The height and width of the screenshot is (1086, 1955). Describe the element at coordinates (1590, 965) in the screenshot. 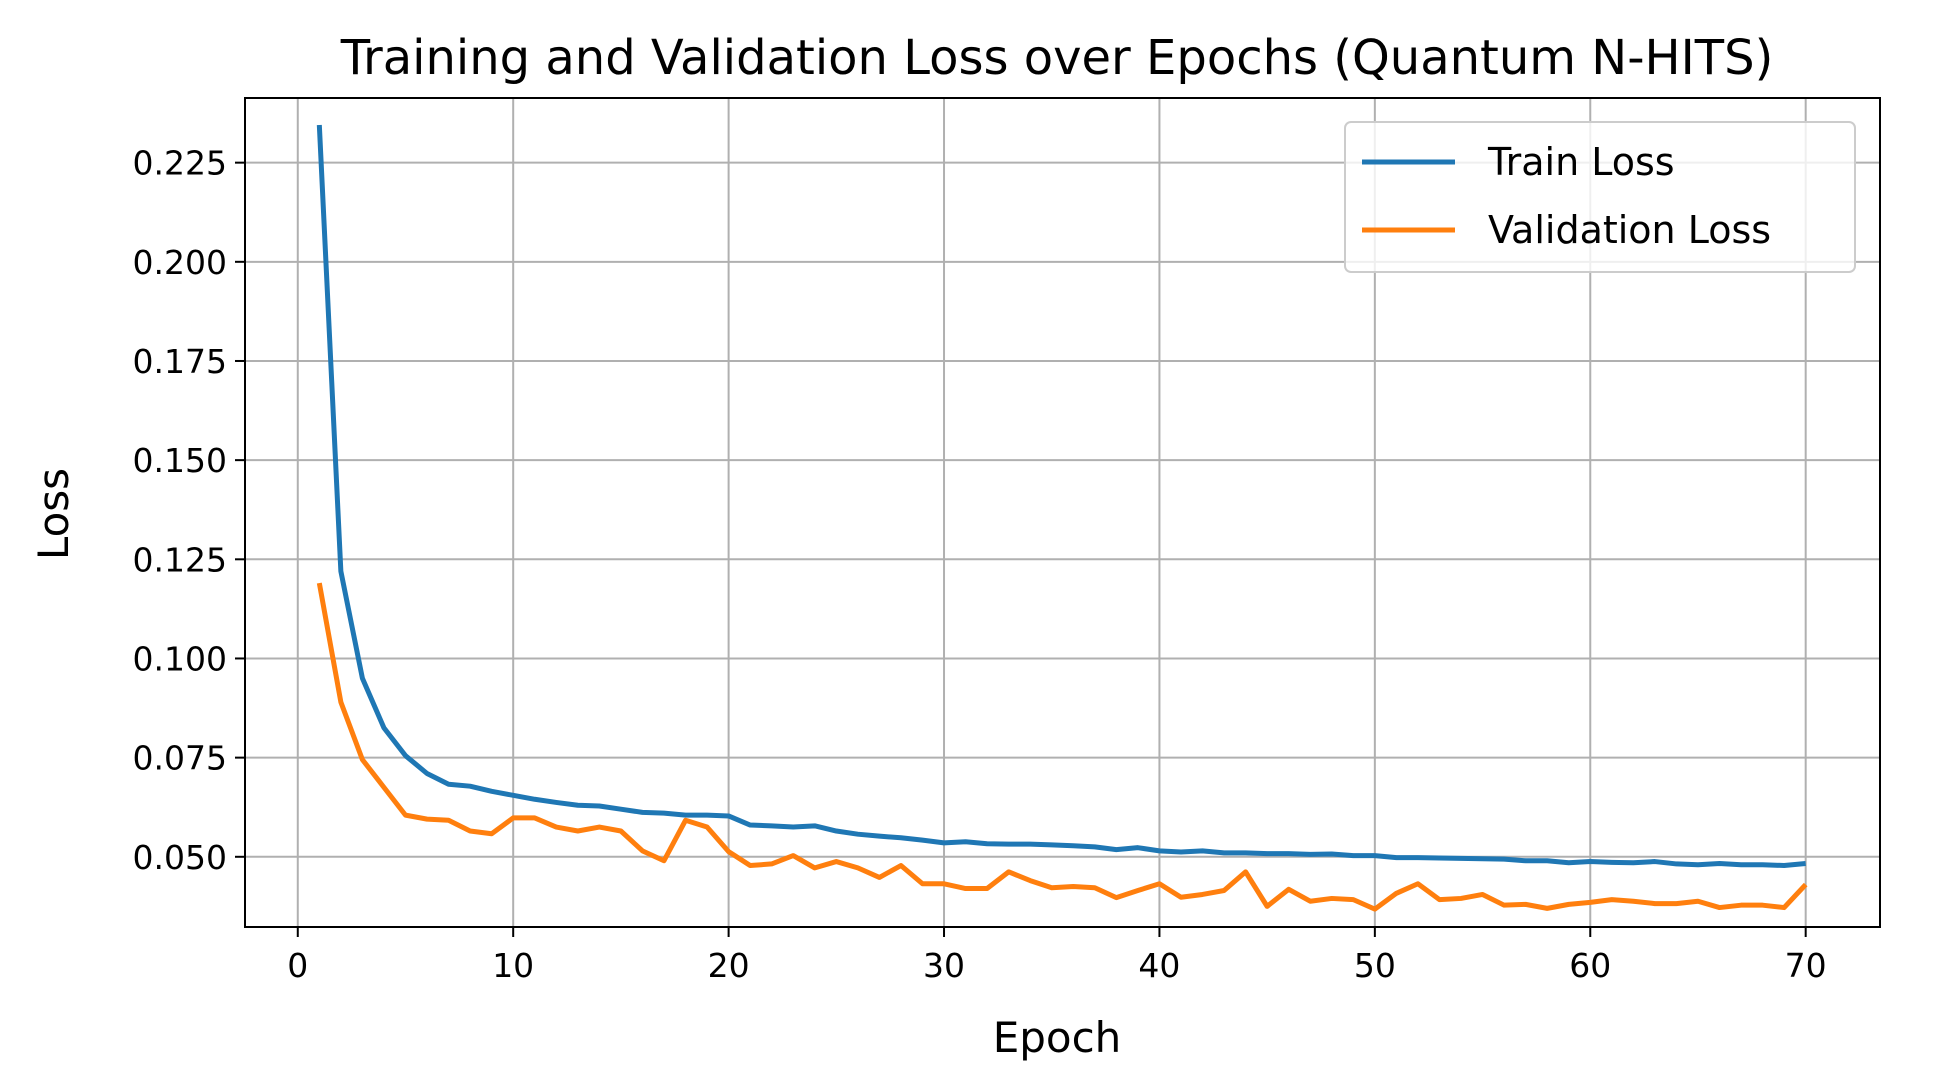

I see `x-tick-label: 60` at that location.